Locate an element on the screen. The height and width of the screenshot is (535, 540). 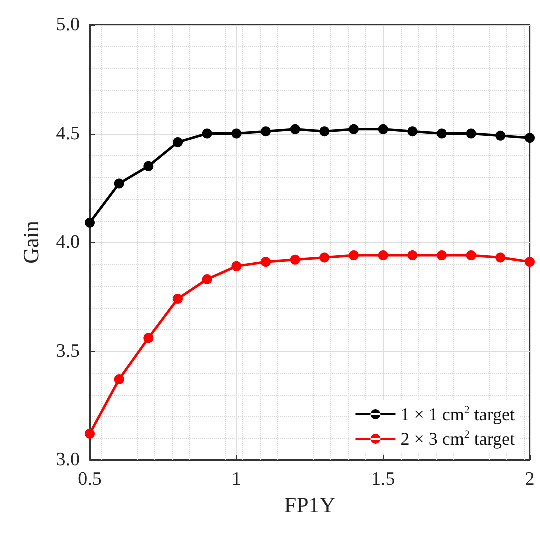
y-tick-label: 5.0 is located at coordinates (68, 25).